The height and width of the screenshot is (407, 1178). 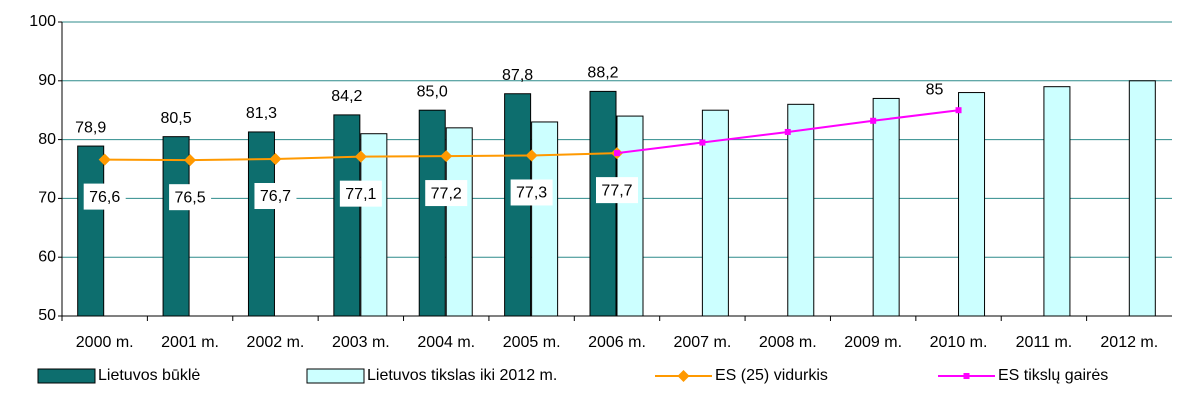 I want to click on data-label: 76,6, so click(x=104, y=197).